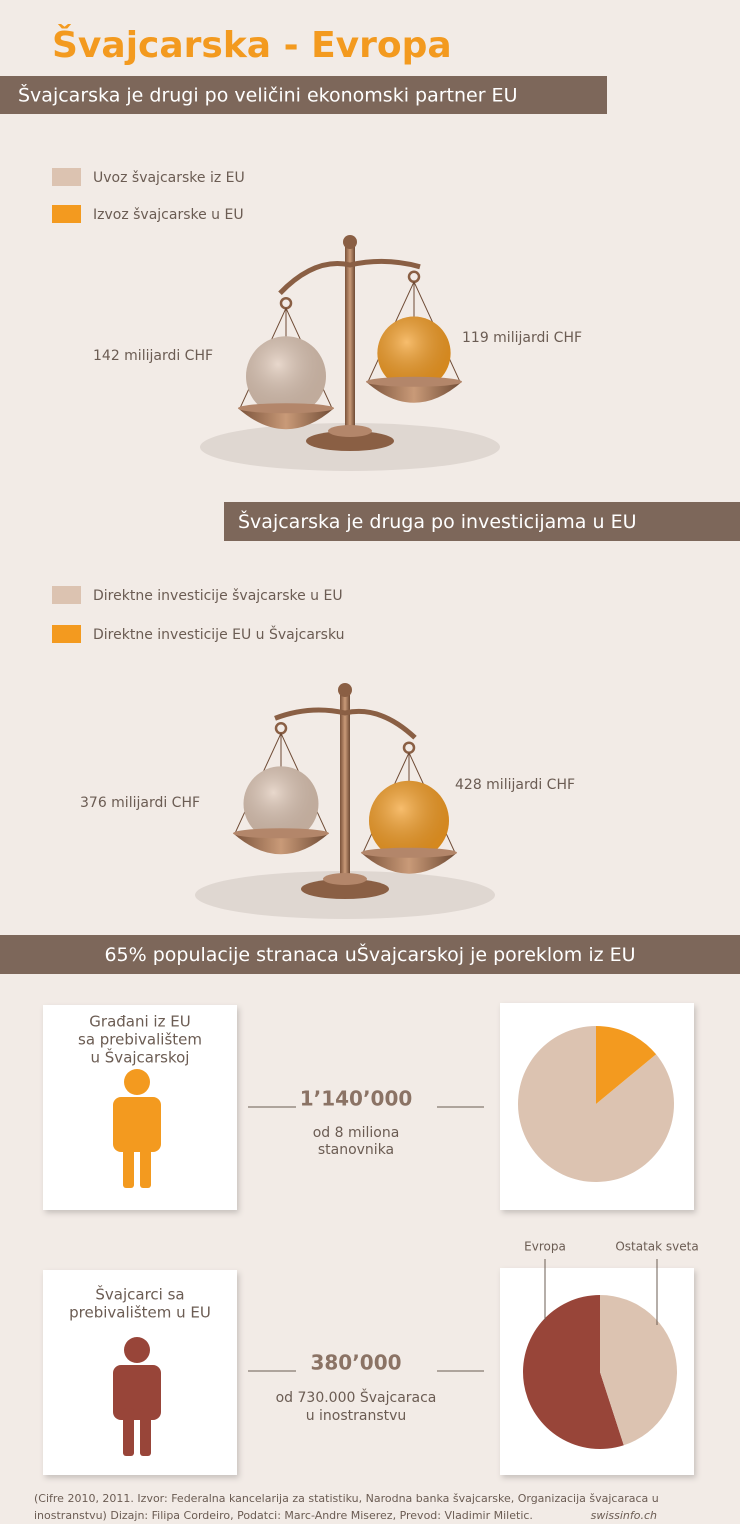 The image size is (740, 1524). I want to click on card-label: sa prebivalištem, so click(140, 1040).